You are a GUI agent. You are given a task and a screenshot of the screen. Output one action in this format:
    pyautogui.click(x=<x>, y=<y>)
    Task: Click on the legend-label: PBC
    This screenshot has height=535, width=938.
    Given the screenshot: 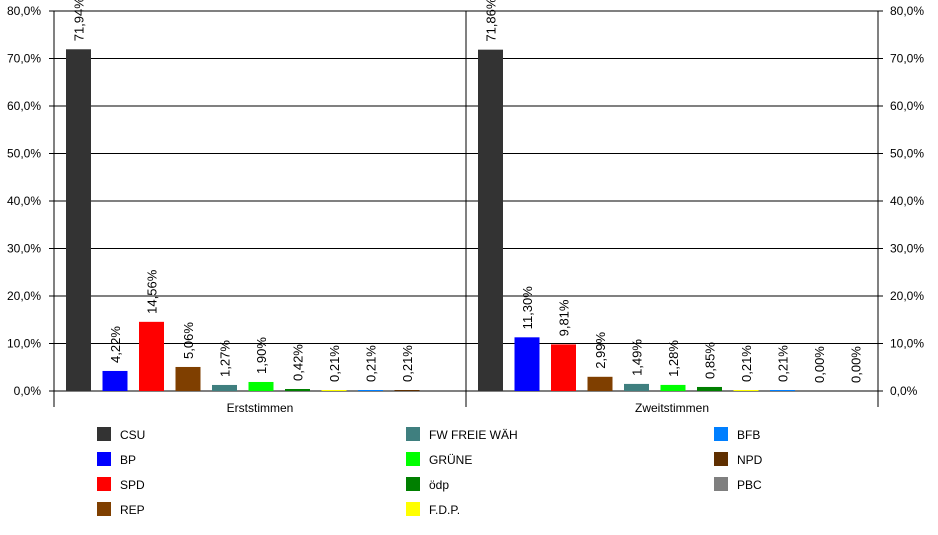 What is the action you would take?
    pyautogui.click(x=749, y=485)
    